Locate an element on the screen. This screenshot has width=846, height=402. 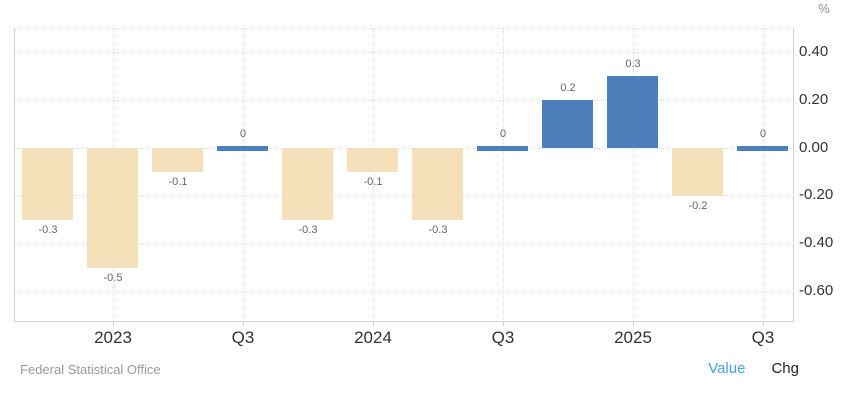
y-axis-tick-label: 0.00 is located at coordinates (814, 147).